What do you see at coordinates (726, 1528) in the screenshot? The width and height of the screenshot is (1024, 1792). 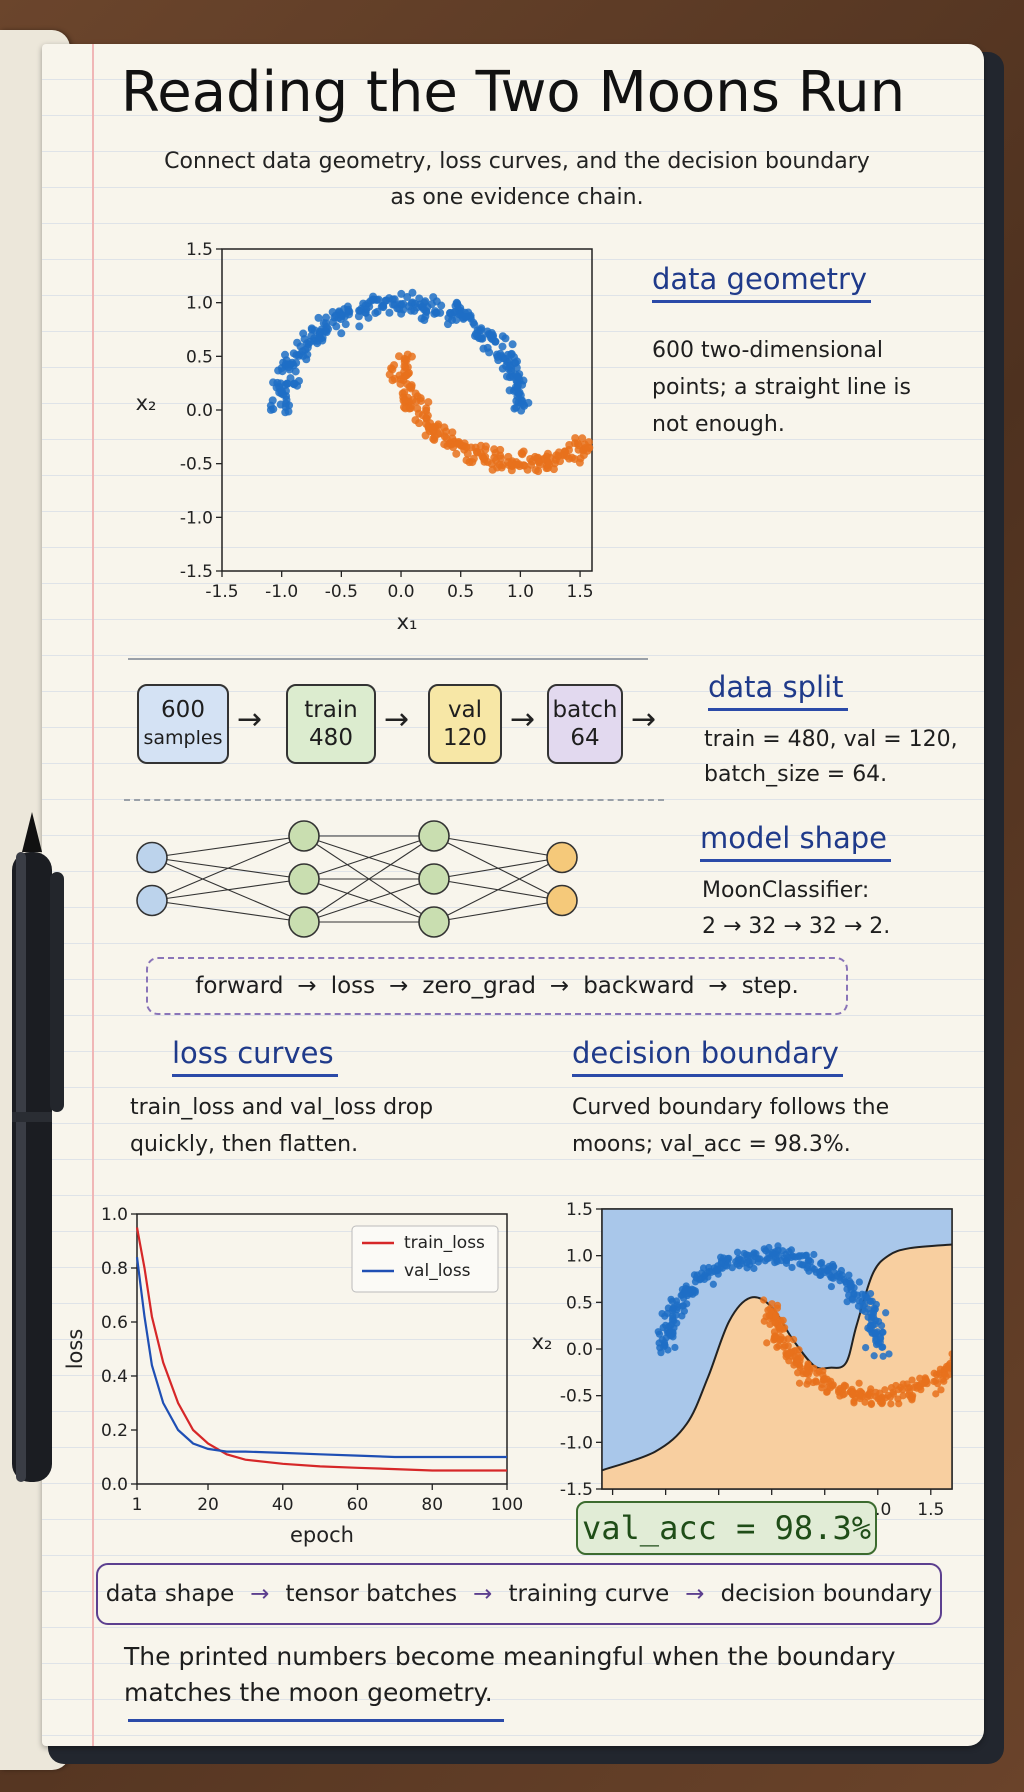 I see `accuracy-badge: val_acc = 98.3%` at bounding box center [726, 1528].